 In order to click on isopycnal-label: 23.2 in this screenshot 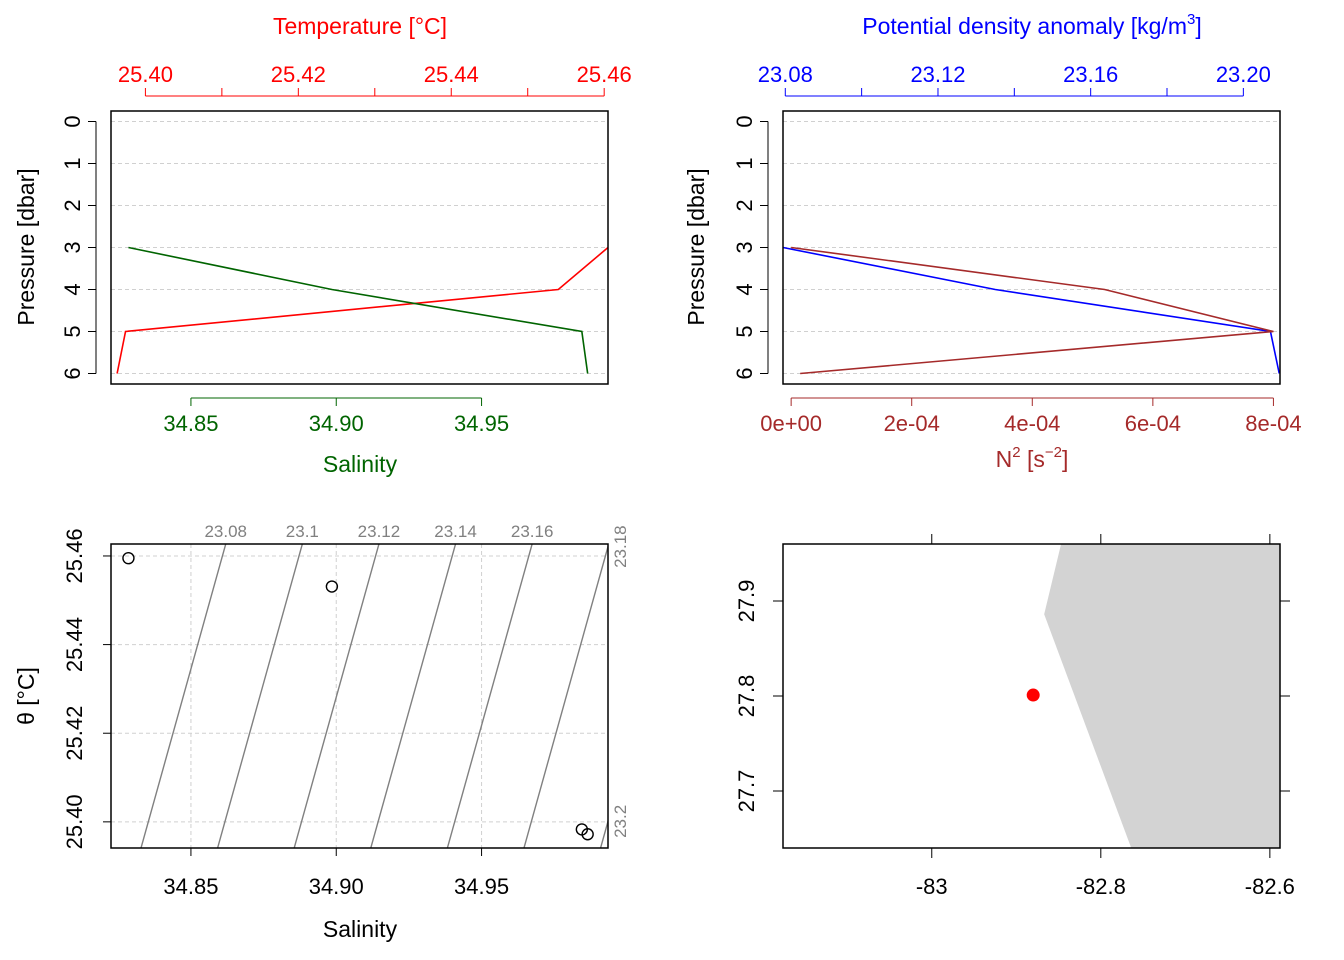, I will do `click(620, 821)`.